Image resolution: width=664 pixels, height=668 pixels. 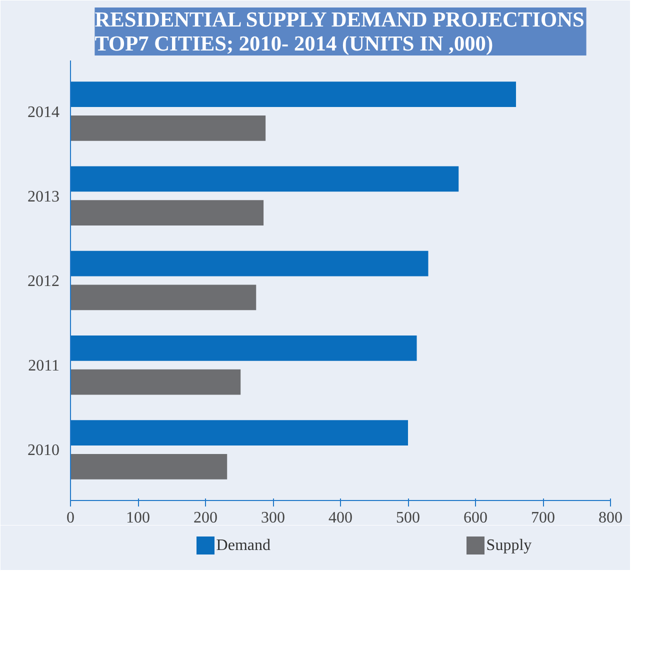 What do you see at coordinates (206, 518) in the screenshot?
I see `x-tick-label: 200` at bounding box center [206, 518].